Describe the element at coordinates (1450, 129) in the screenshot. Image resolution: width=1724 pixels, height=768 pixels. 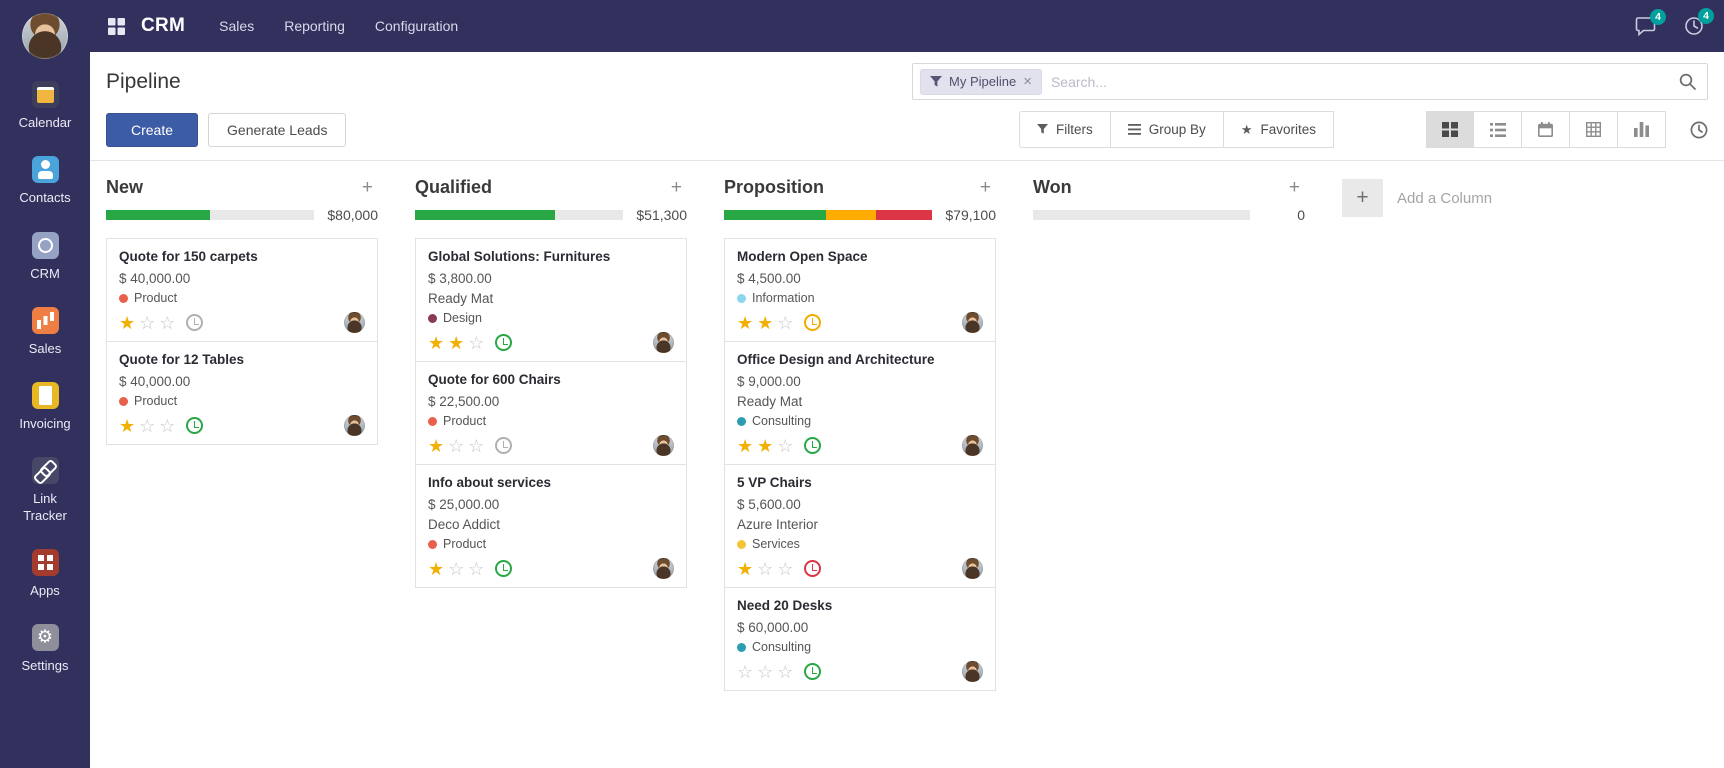
I see `kanban-view-button` at that location.